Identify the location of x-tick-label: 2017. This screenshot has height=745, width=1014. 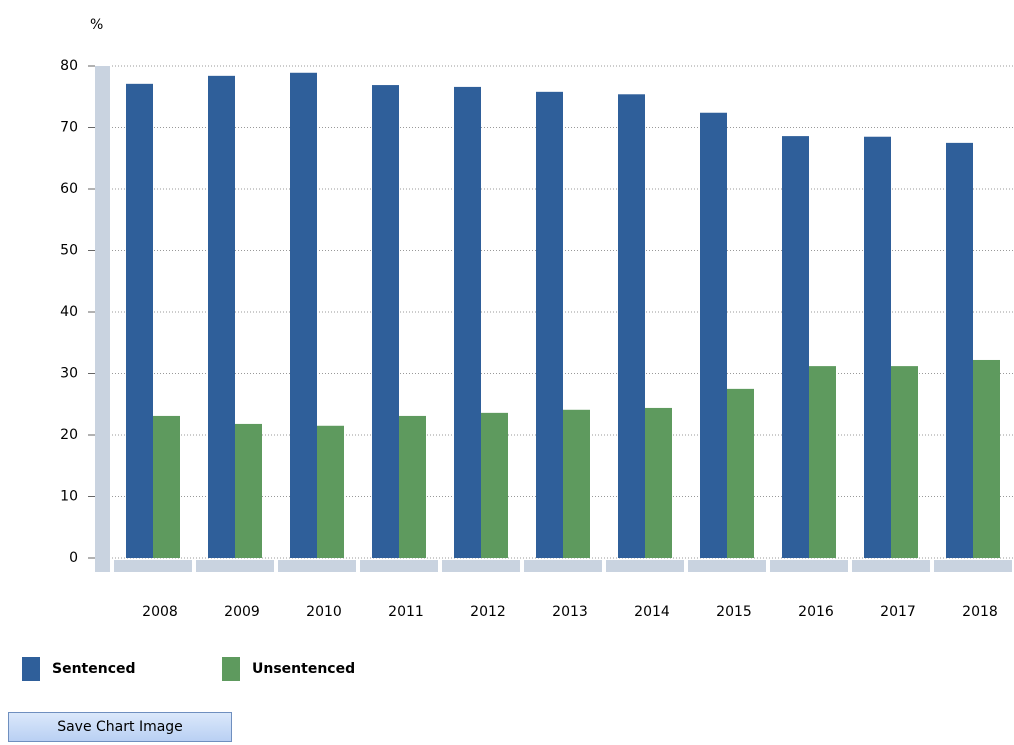
(898, 612).